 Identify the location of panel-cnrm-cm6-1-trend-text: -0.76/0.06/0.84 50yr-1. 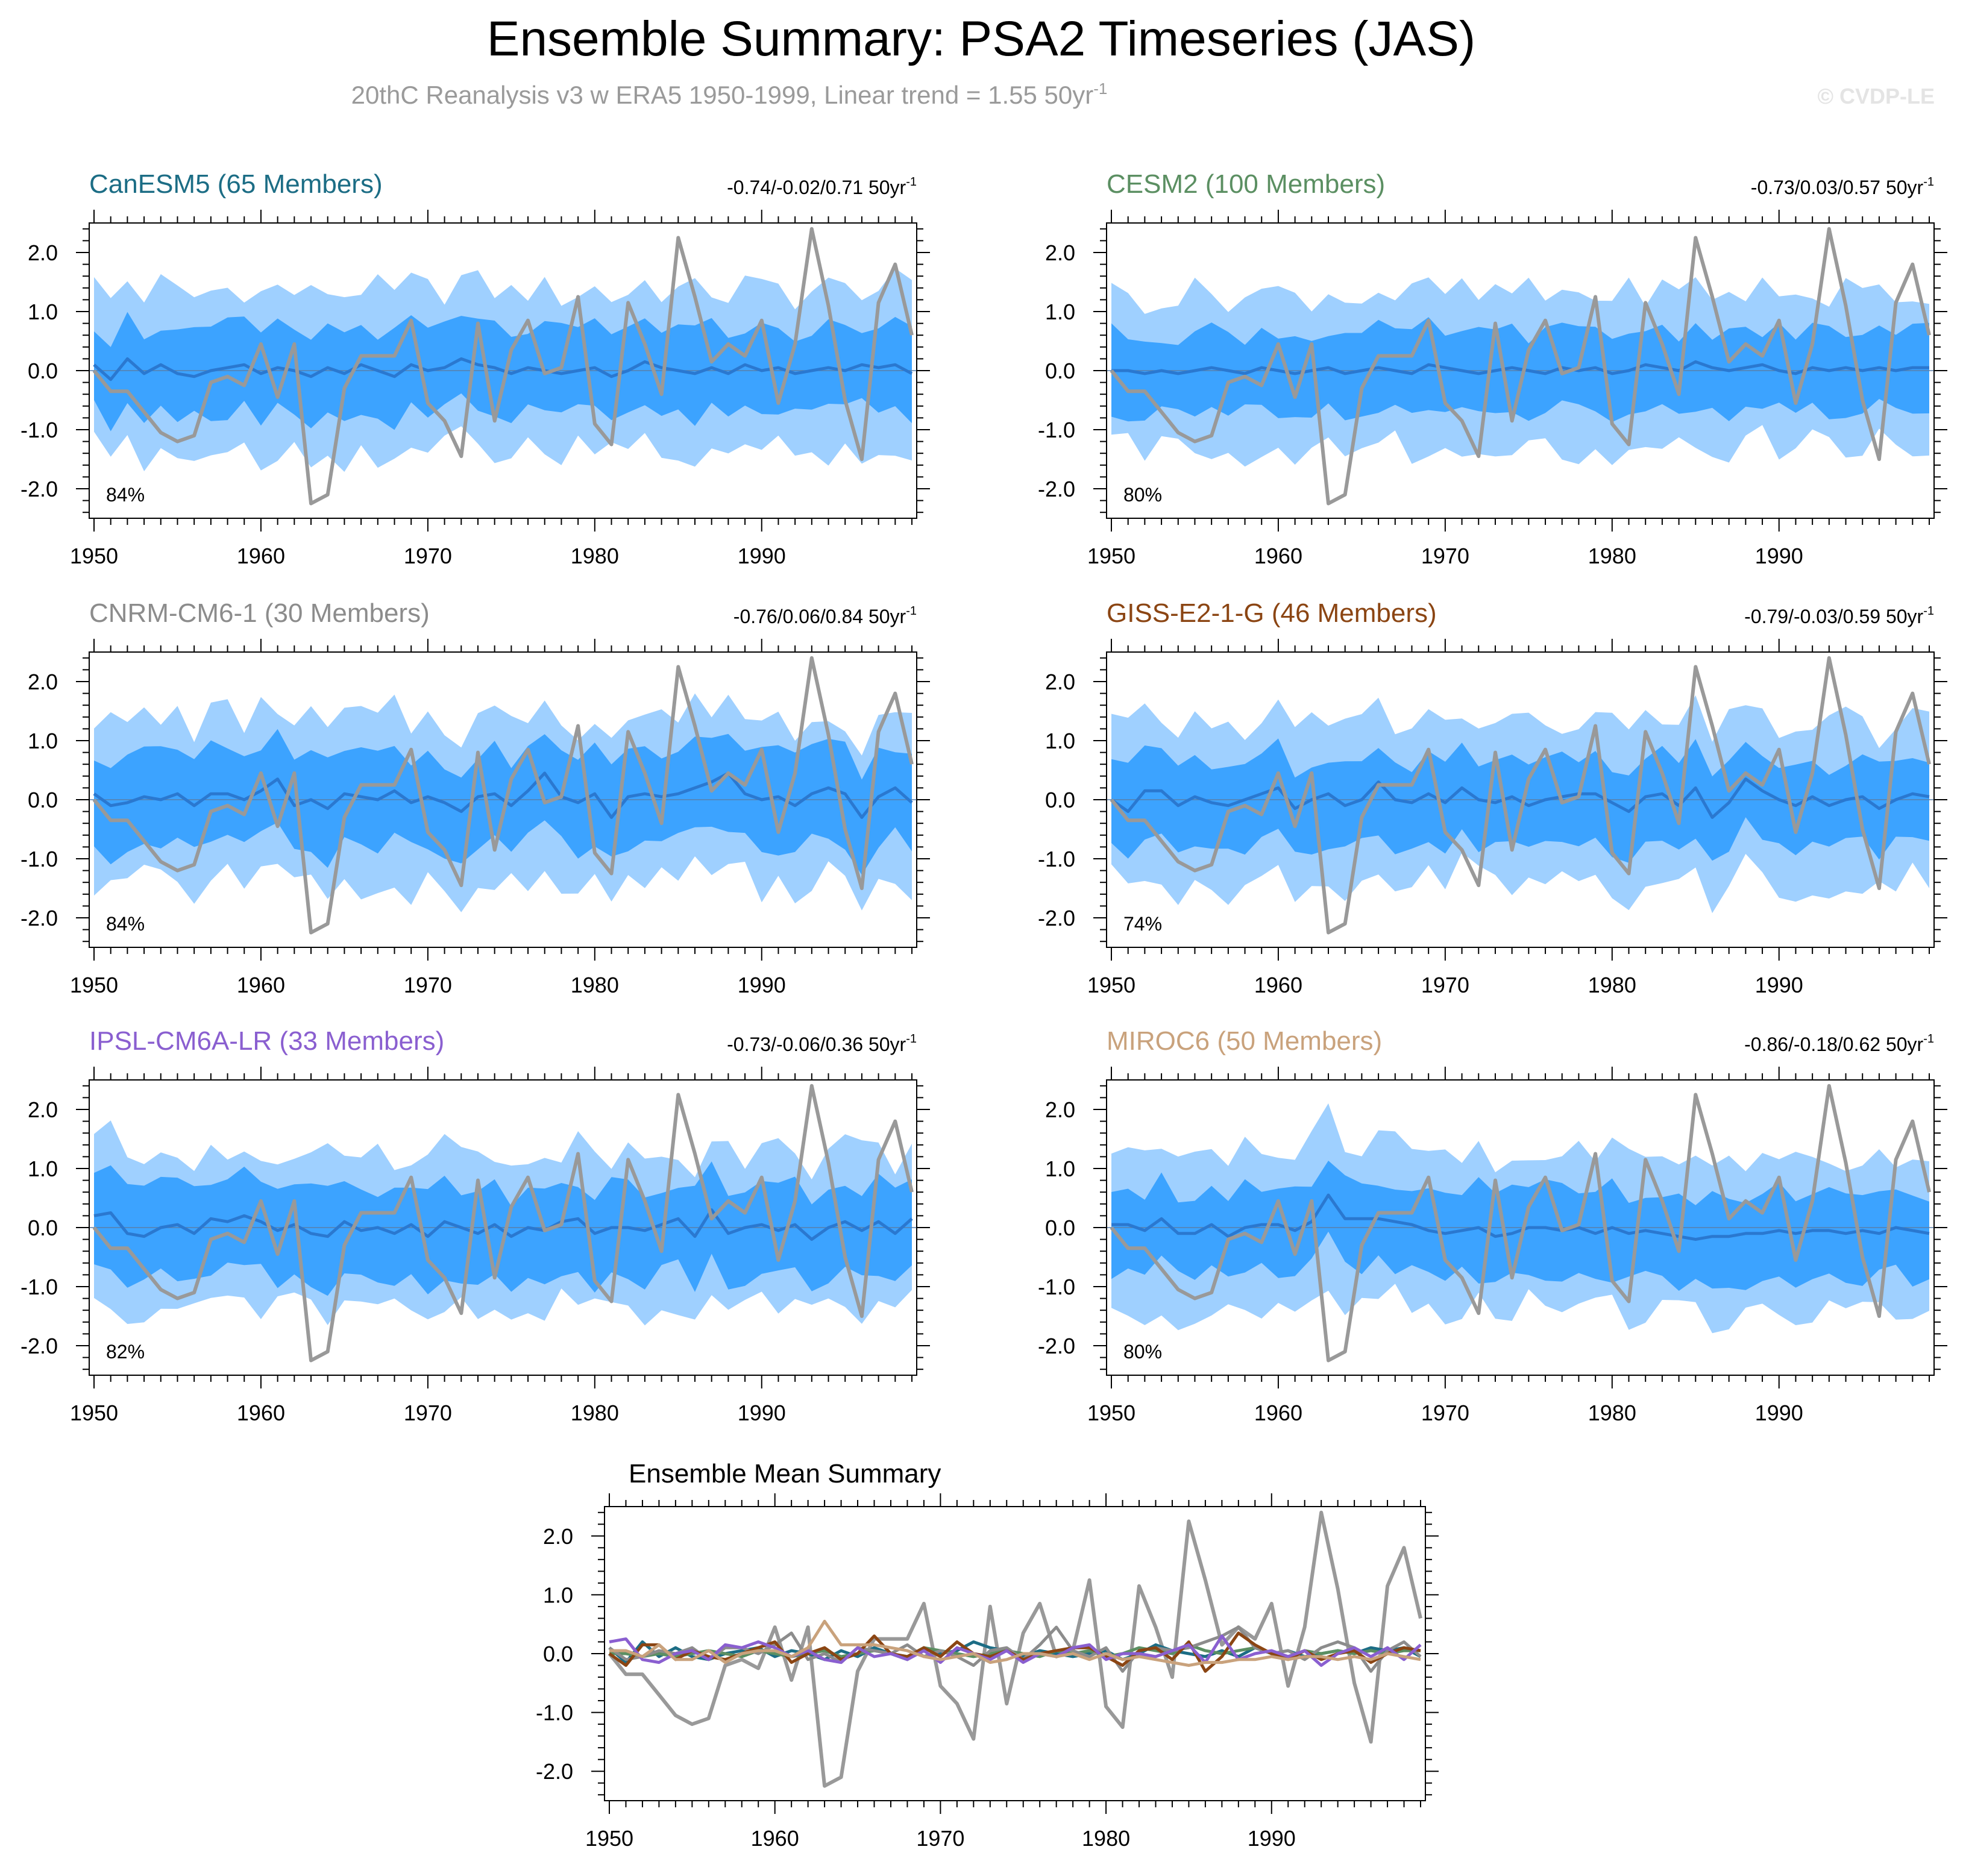
(825, 615).